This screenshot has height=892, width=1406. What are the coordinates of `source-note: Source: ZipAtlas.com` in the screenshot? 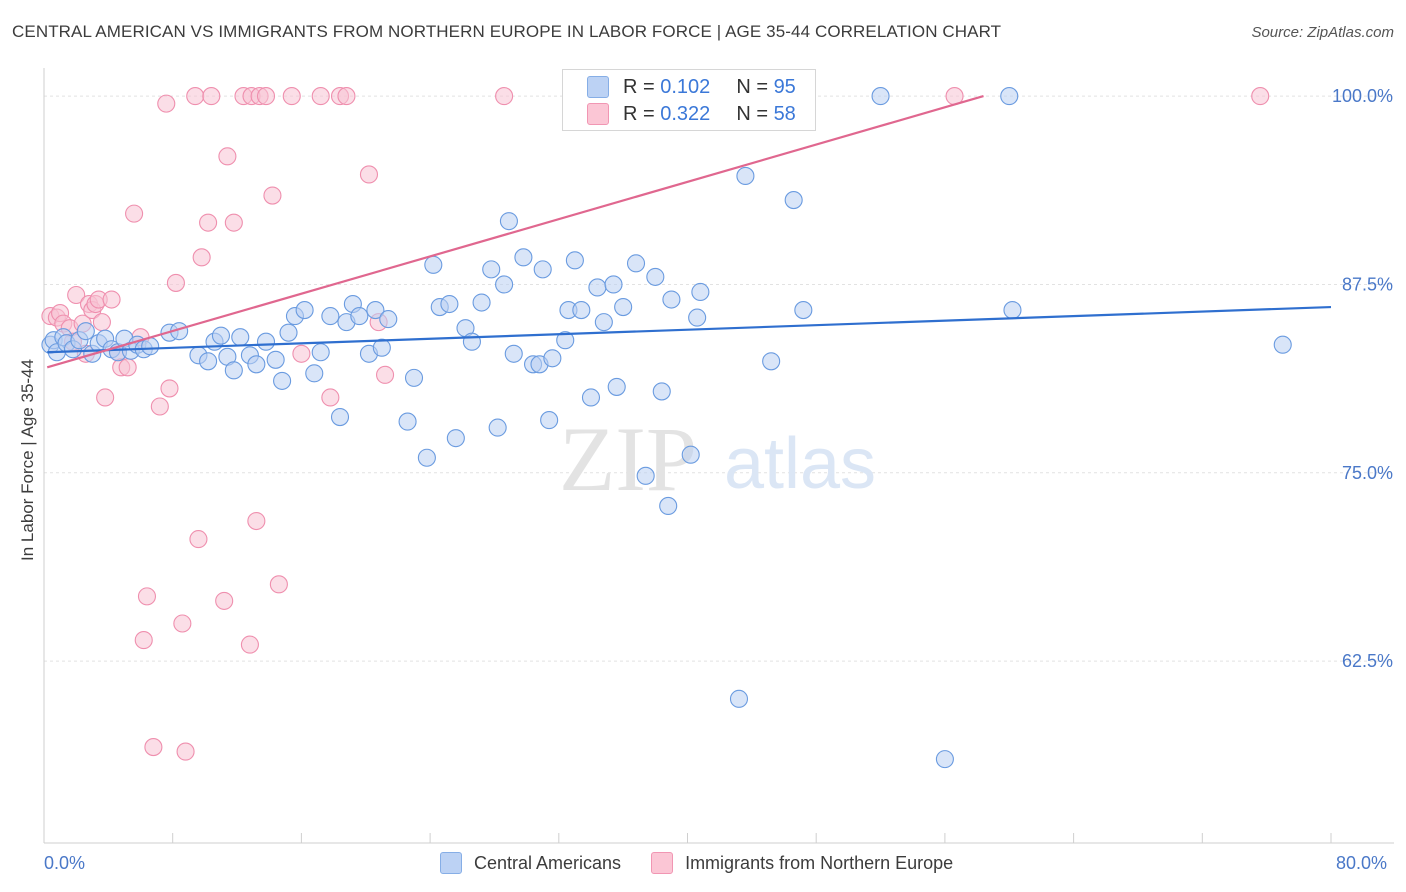 It's located at (1322, 32).